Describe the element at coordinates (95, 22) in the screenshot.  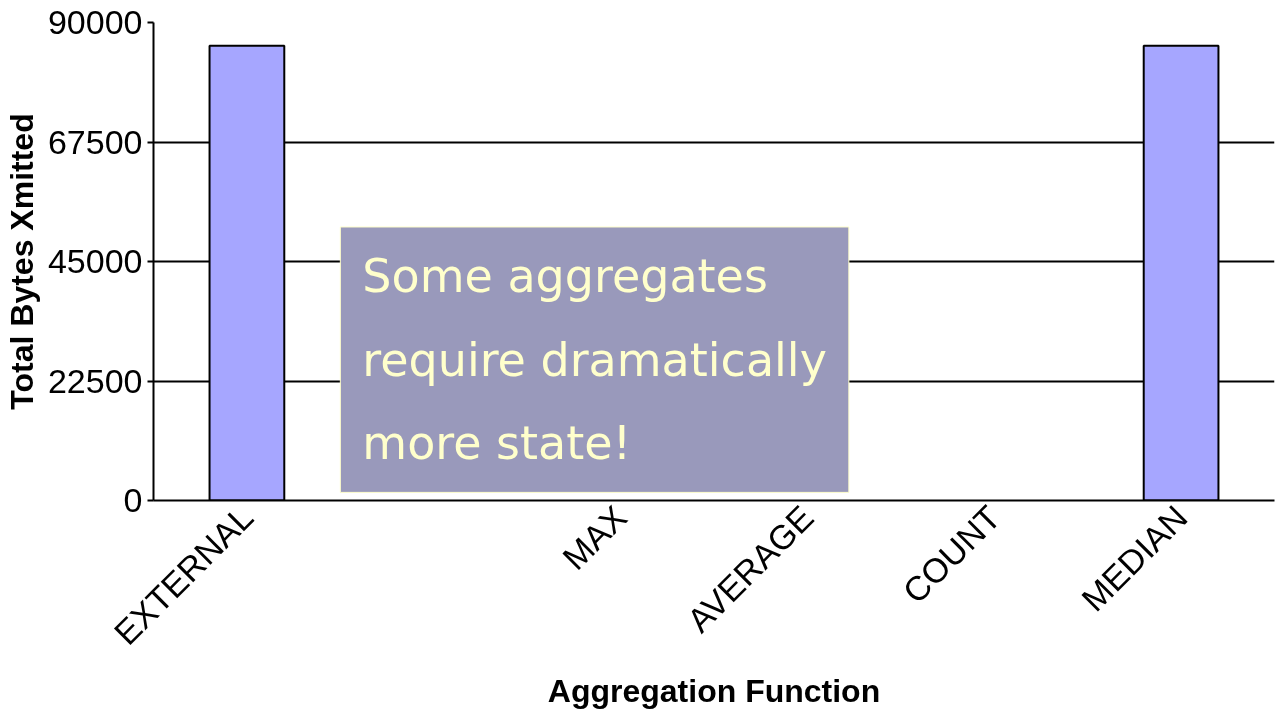
I see `y-tick-label: 90000` at that location.